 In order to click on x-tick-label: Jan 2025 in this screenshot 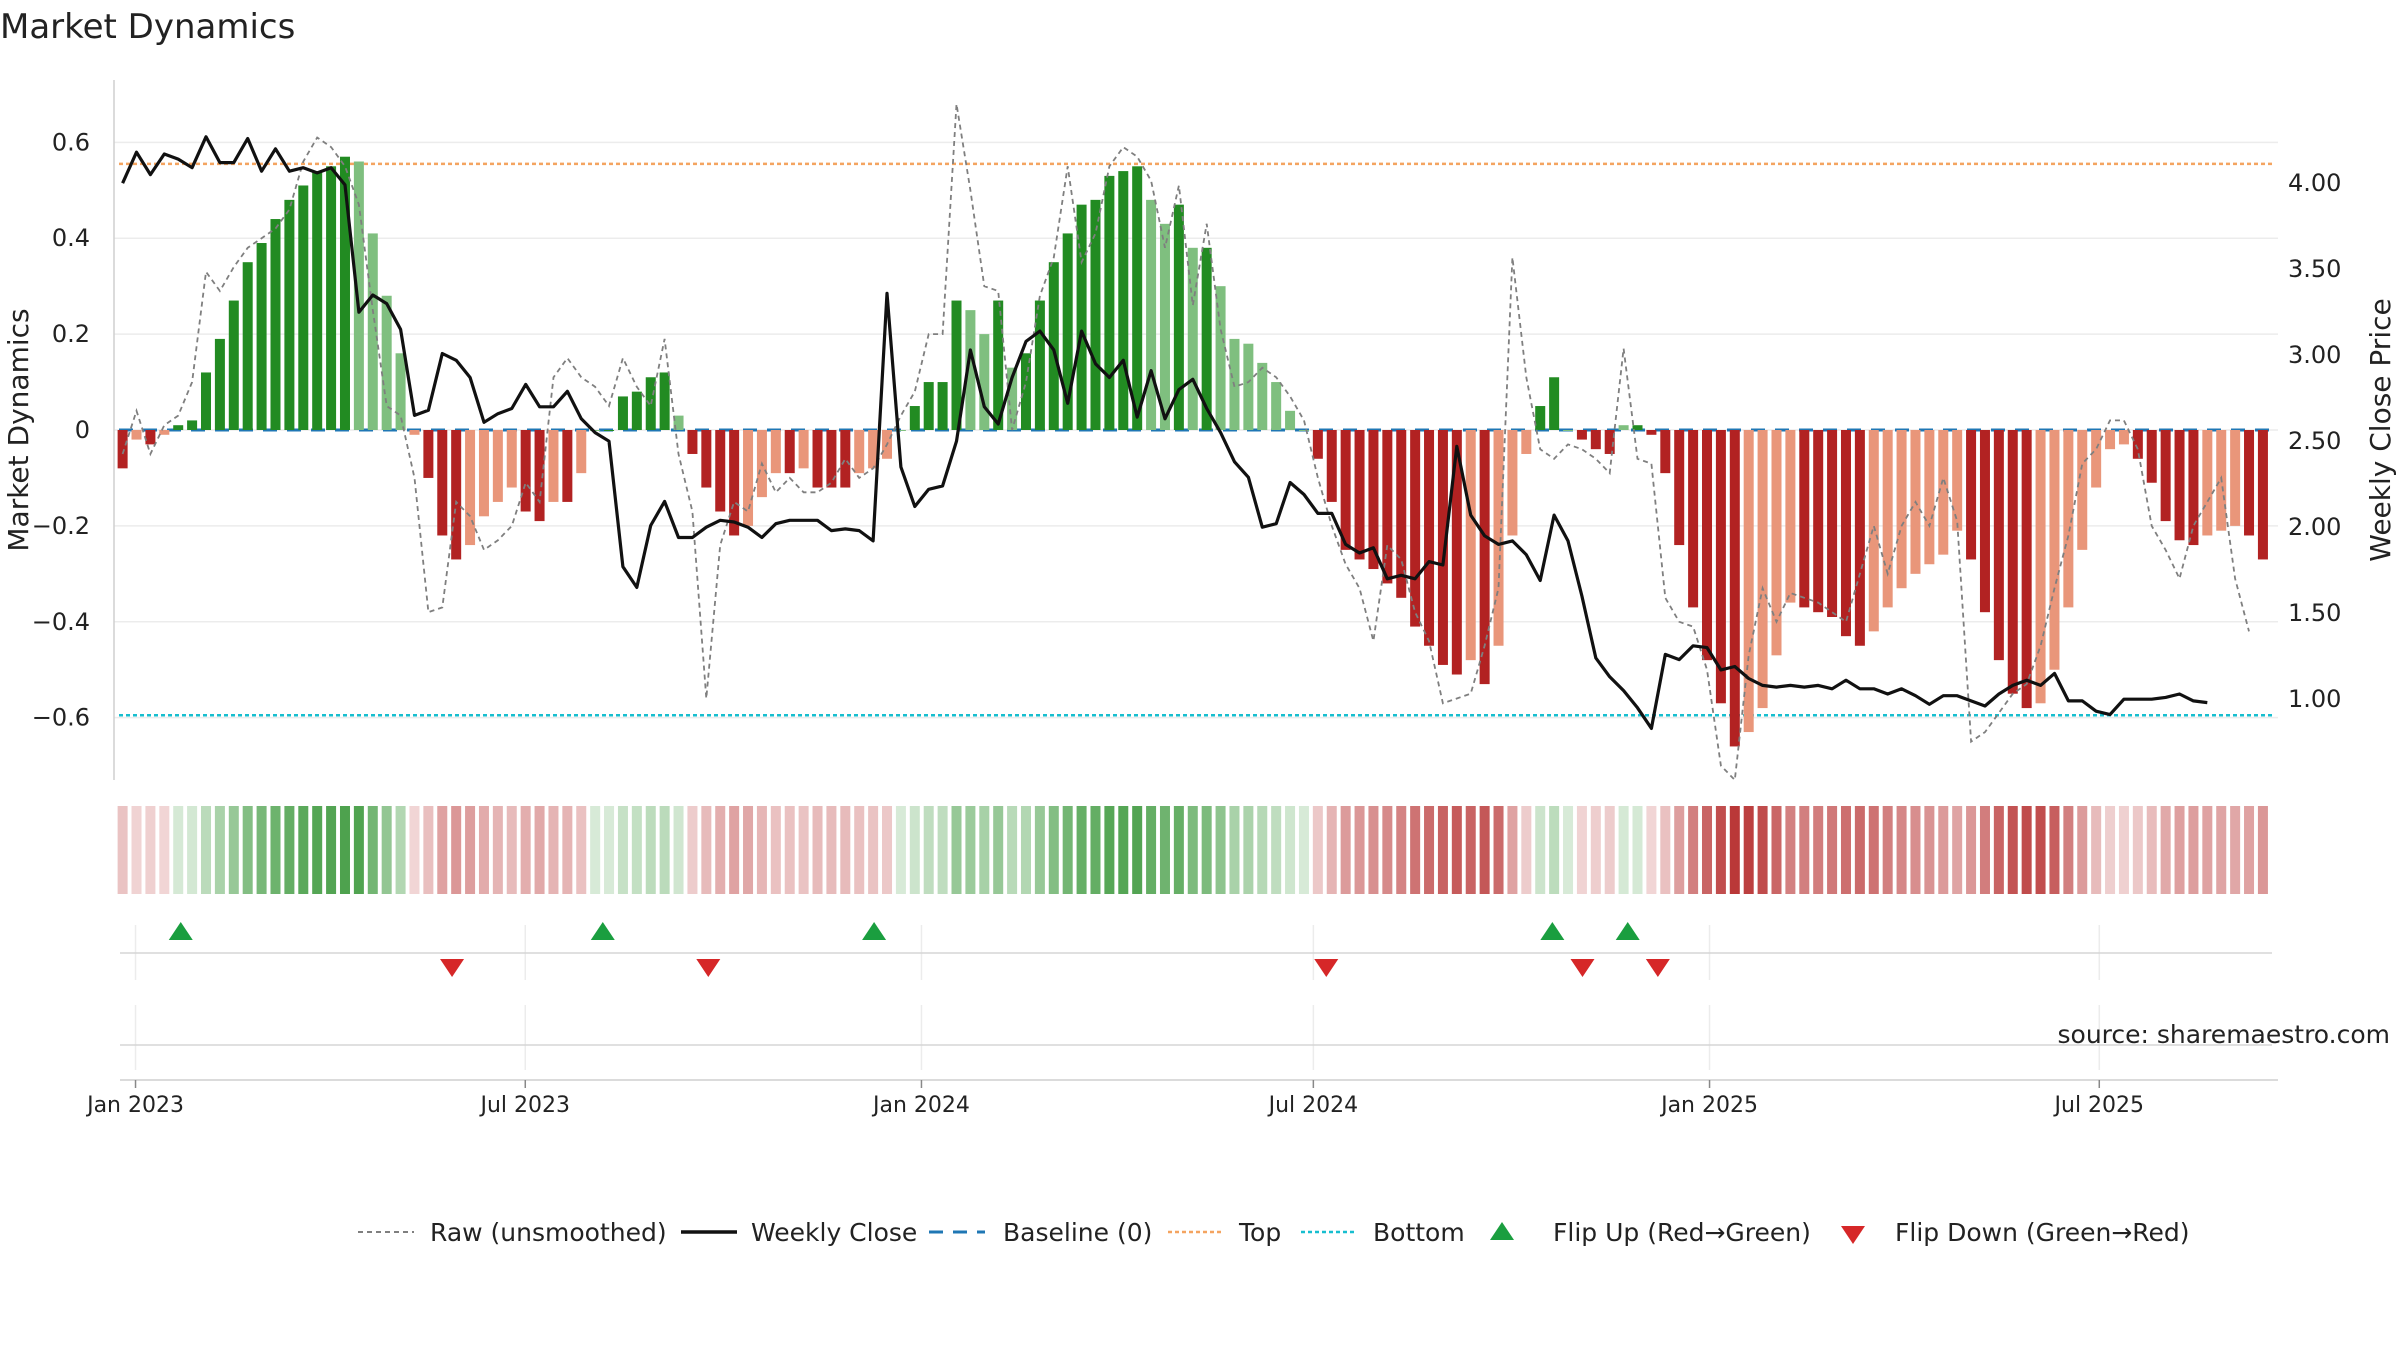, I will do `click(1708, 1105)`.